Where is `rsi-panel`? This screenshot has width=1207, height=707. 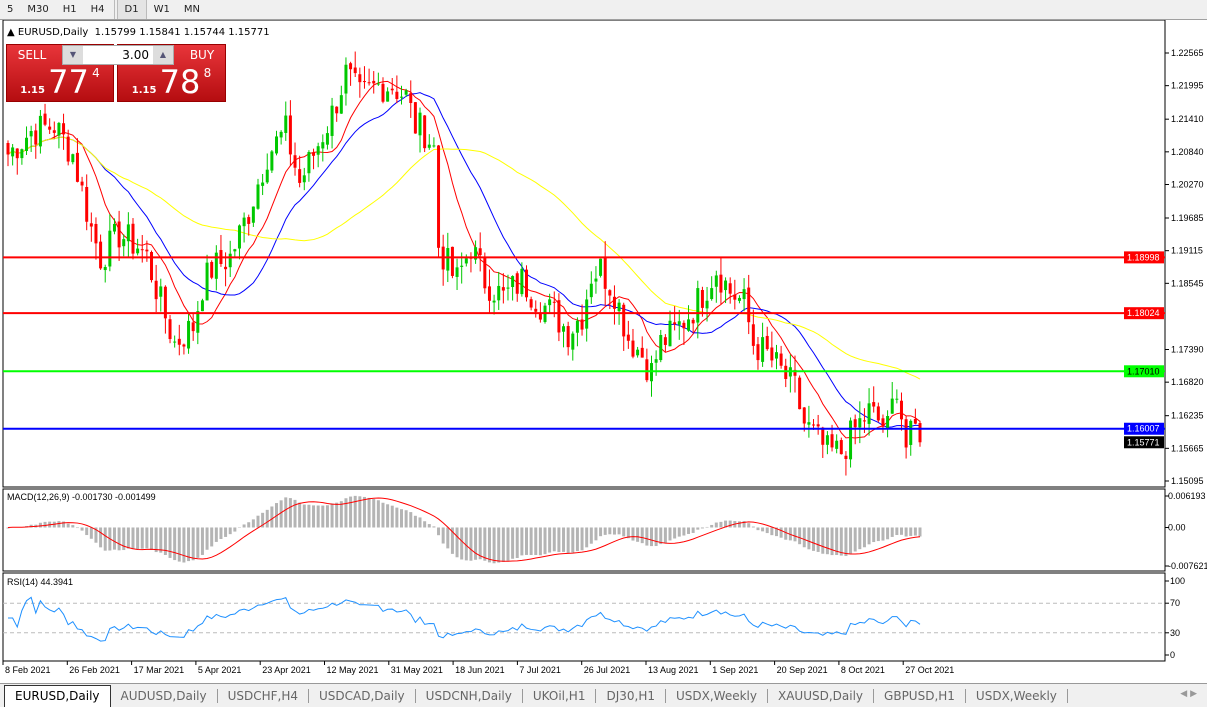 rsi-panel is located at coordinates (584, 617).